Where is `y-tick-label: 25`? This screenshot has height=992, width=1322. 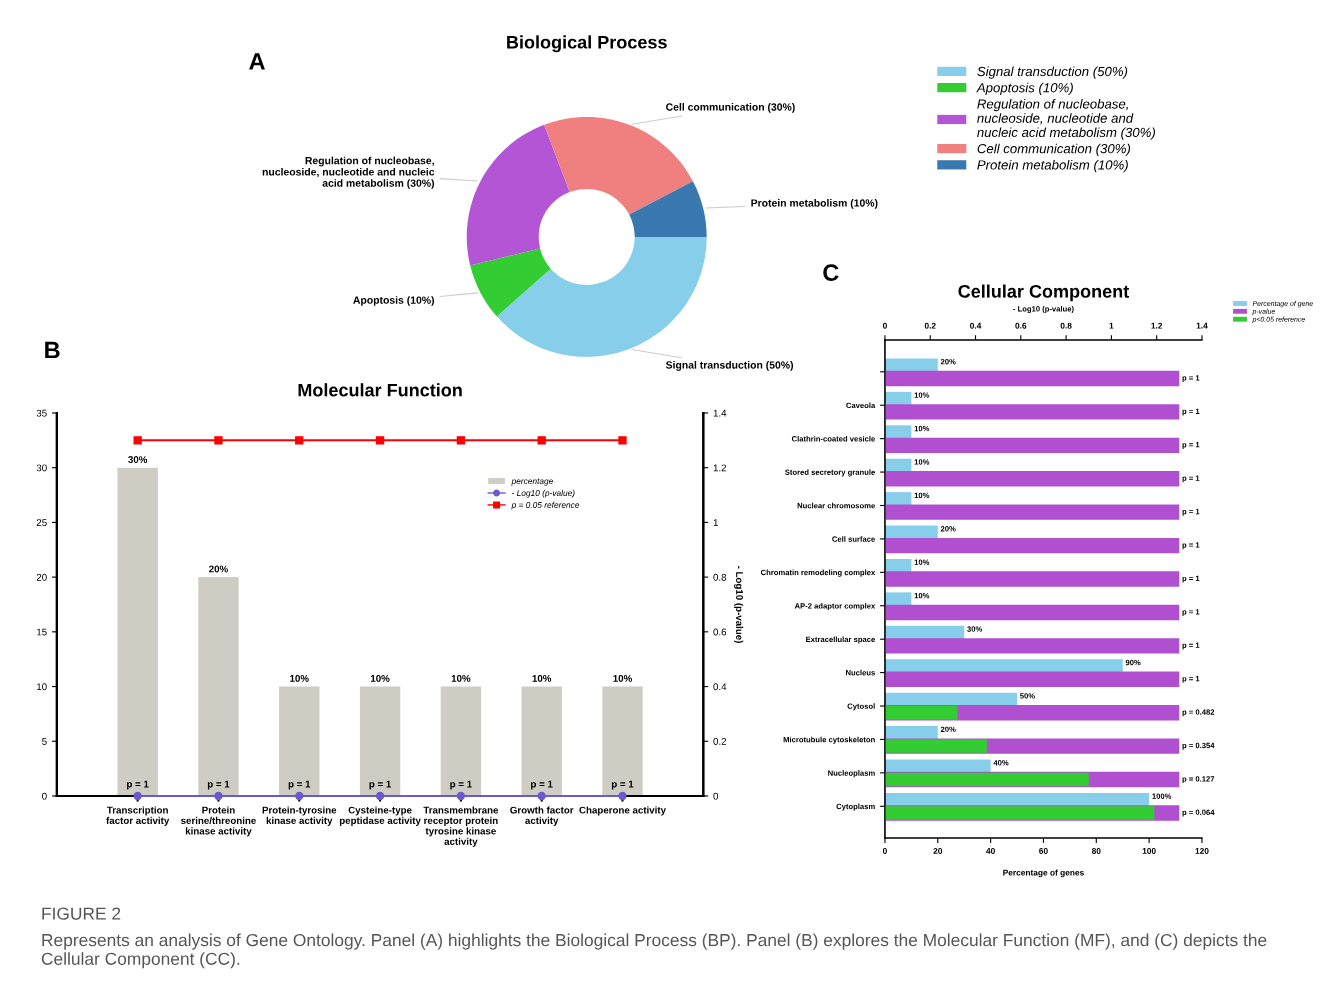 y-tick-label: 25 is located at coordinates (41, 523).